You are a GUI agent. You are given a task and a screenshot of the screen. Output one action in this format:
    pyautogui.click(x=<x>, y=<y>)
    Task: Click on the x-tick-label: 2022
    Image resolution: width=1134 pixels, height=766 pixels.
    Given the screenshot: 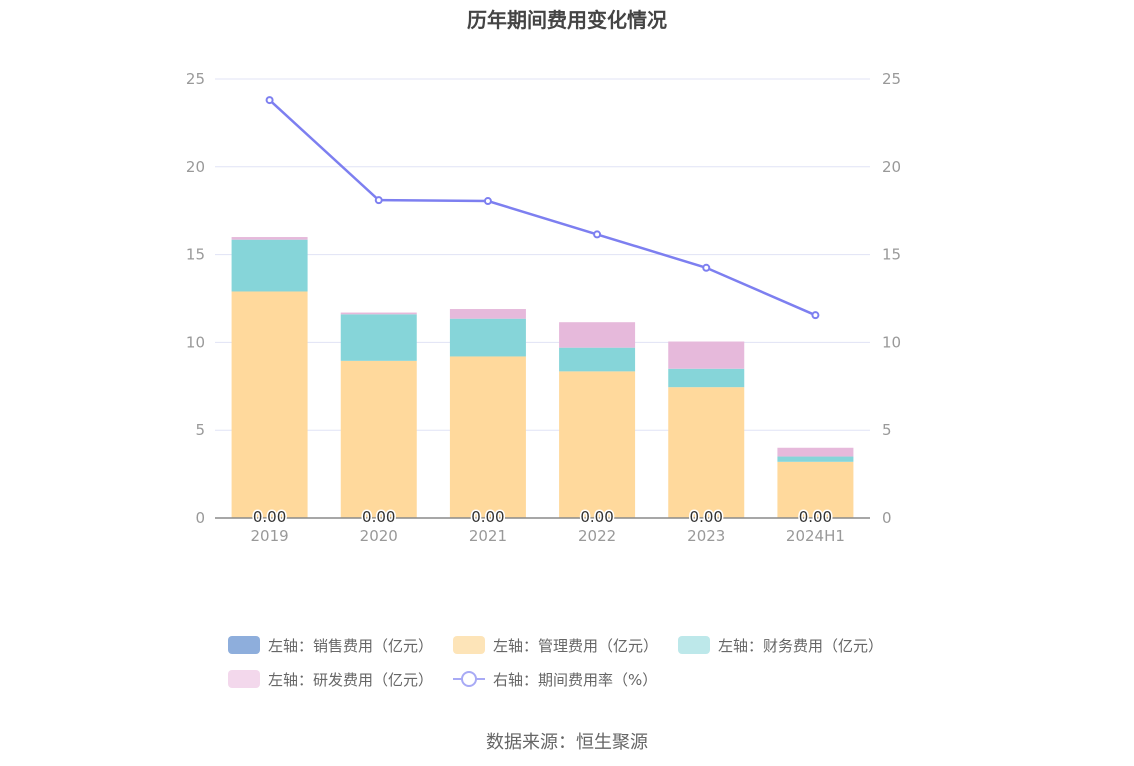 What is the action you would take?
    pyautogui.click(x=597, y=536)
    